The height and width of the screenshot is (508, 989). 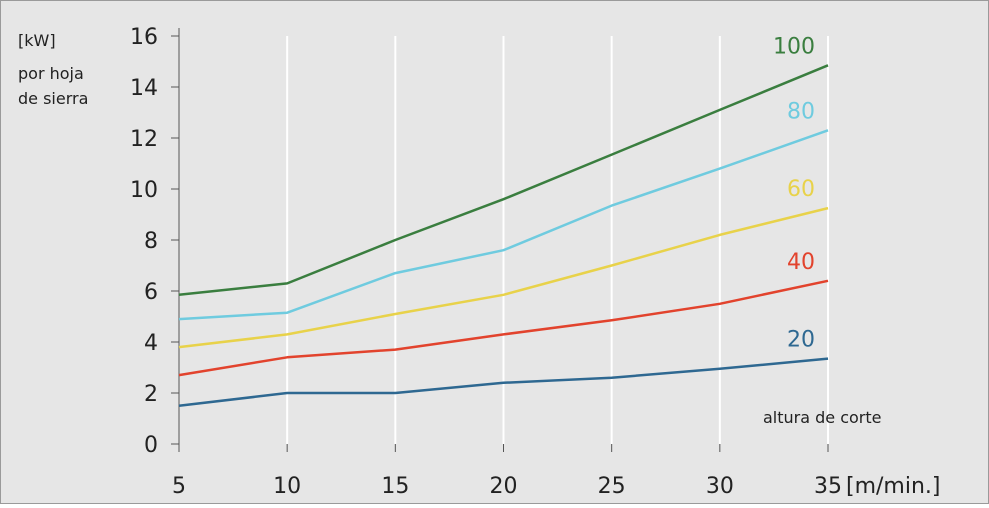 What do you see at coordinates (720, 486) in the screenshot?
I see `x-tick-label: 30` at bounding box center [720, 486].